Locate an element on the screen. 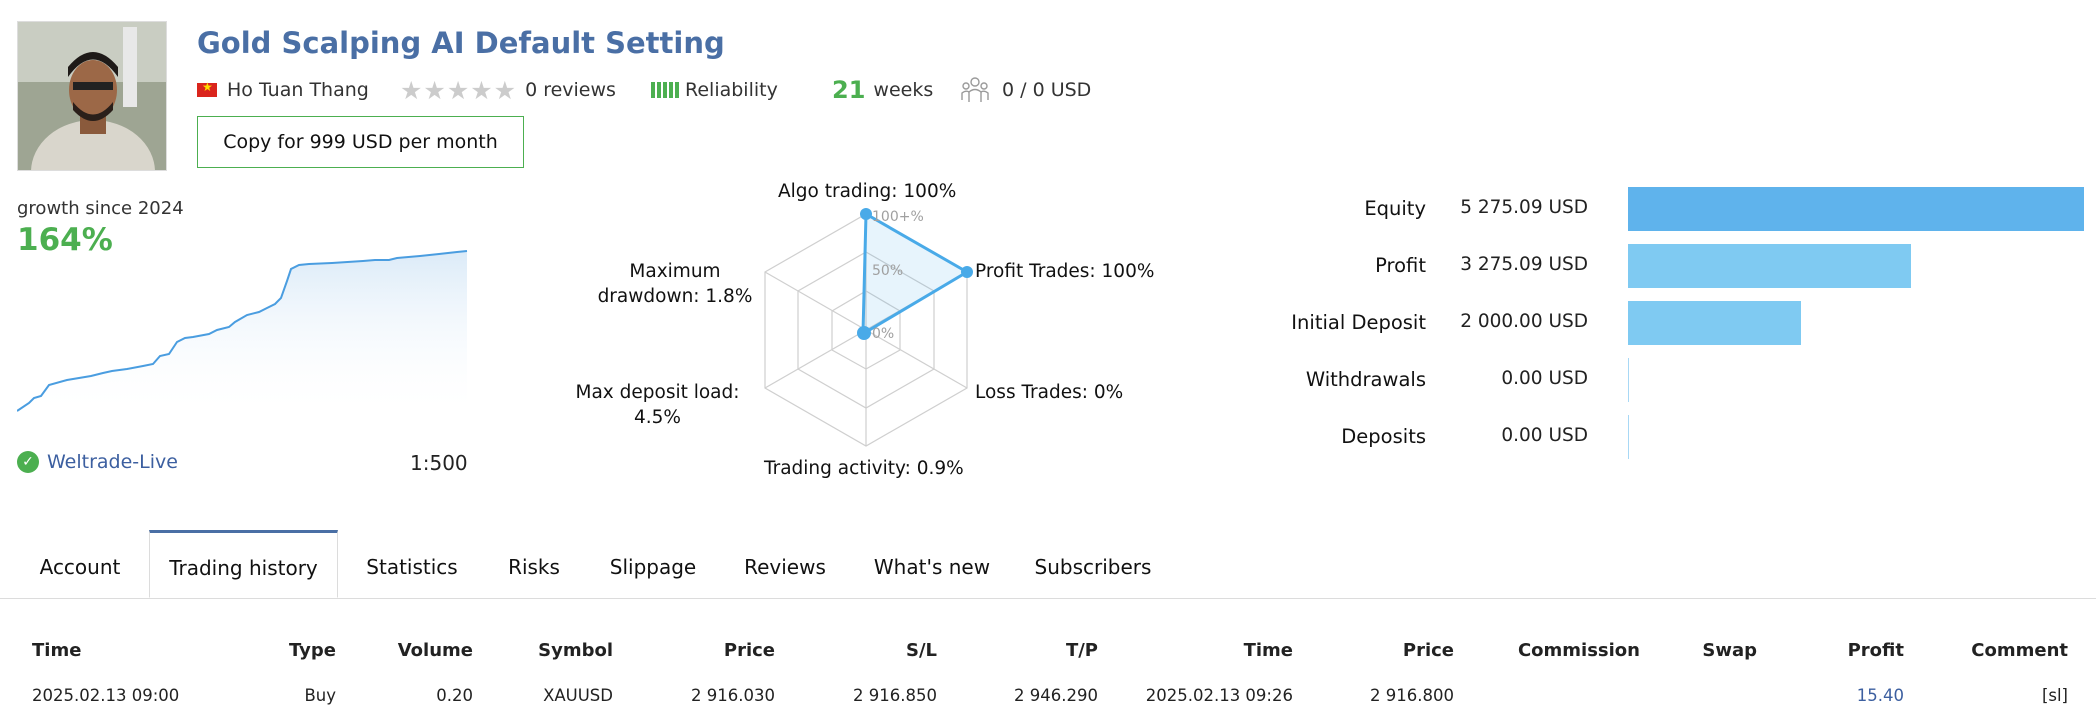 The height and width of the screenshot is (717, 2096). subscribers-icon is located at coordinates (975, 89).